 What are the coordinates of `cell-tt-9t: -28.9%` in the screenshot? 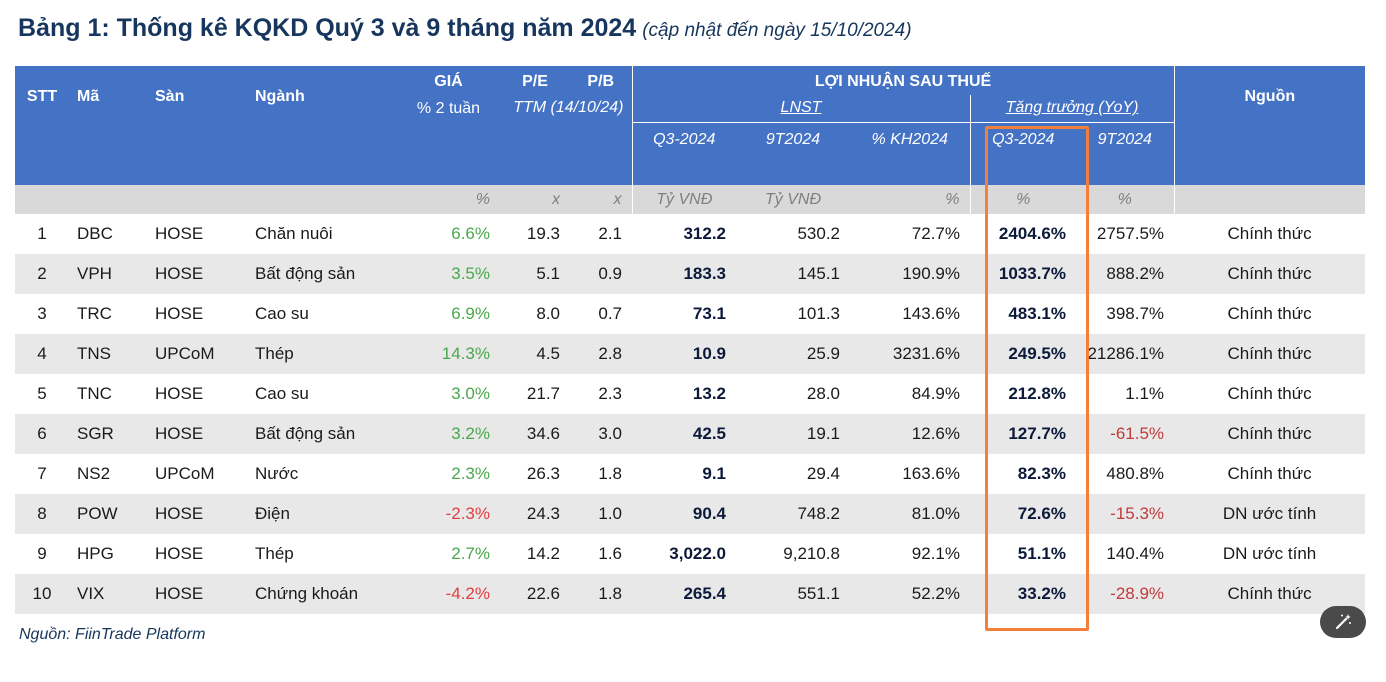 It's located at (1125, 594).